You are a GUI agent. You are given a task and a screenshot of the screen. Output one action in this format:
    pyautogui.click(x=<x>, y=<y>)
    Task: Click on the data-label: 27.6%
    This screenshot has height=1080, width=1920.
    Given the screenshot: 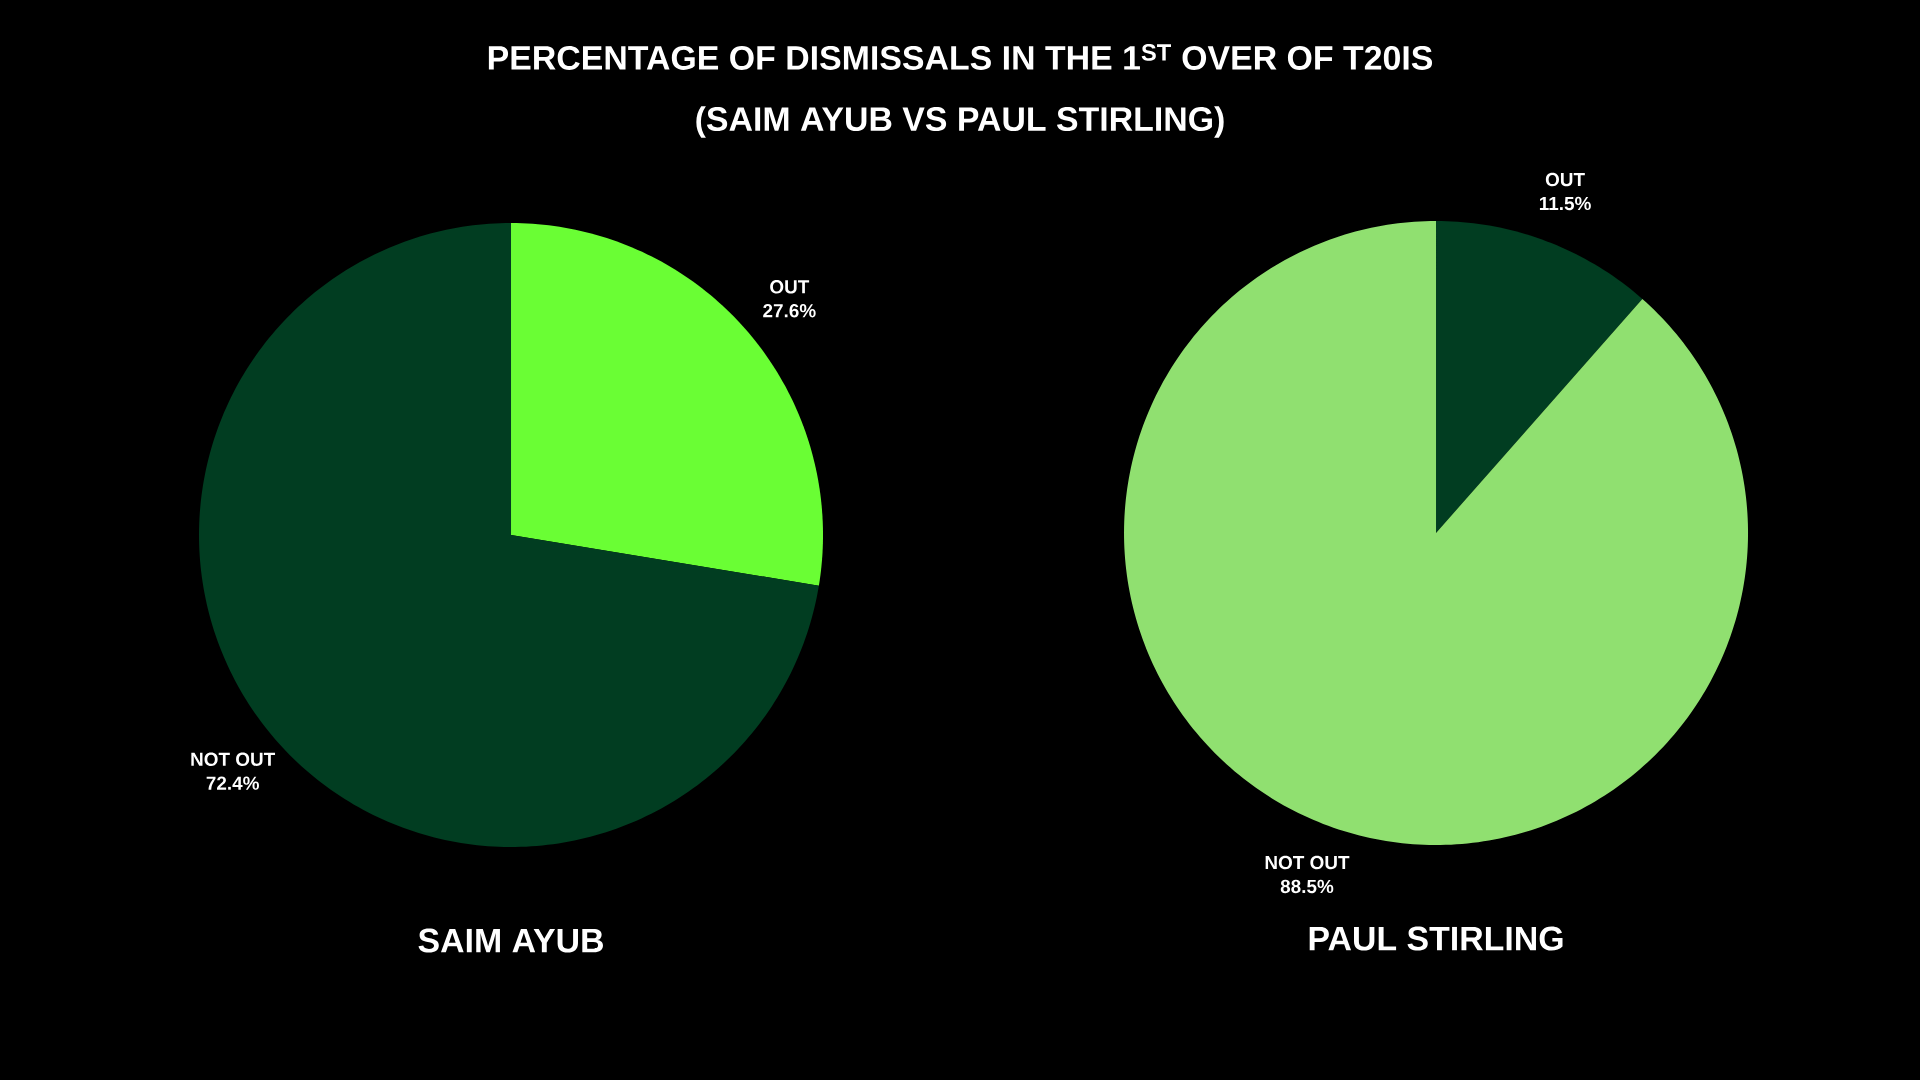 What is the action you would take?
    pyautogui.click(x=789, y=311)
    